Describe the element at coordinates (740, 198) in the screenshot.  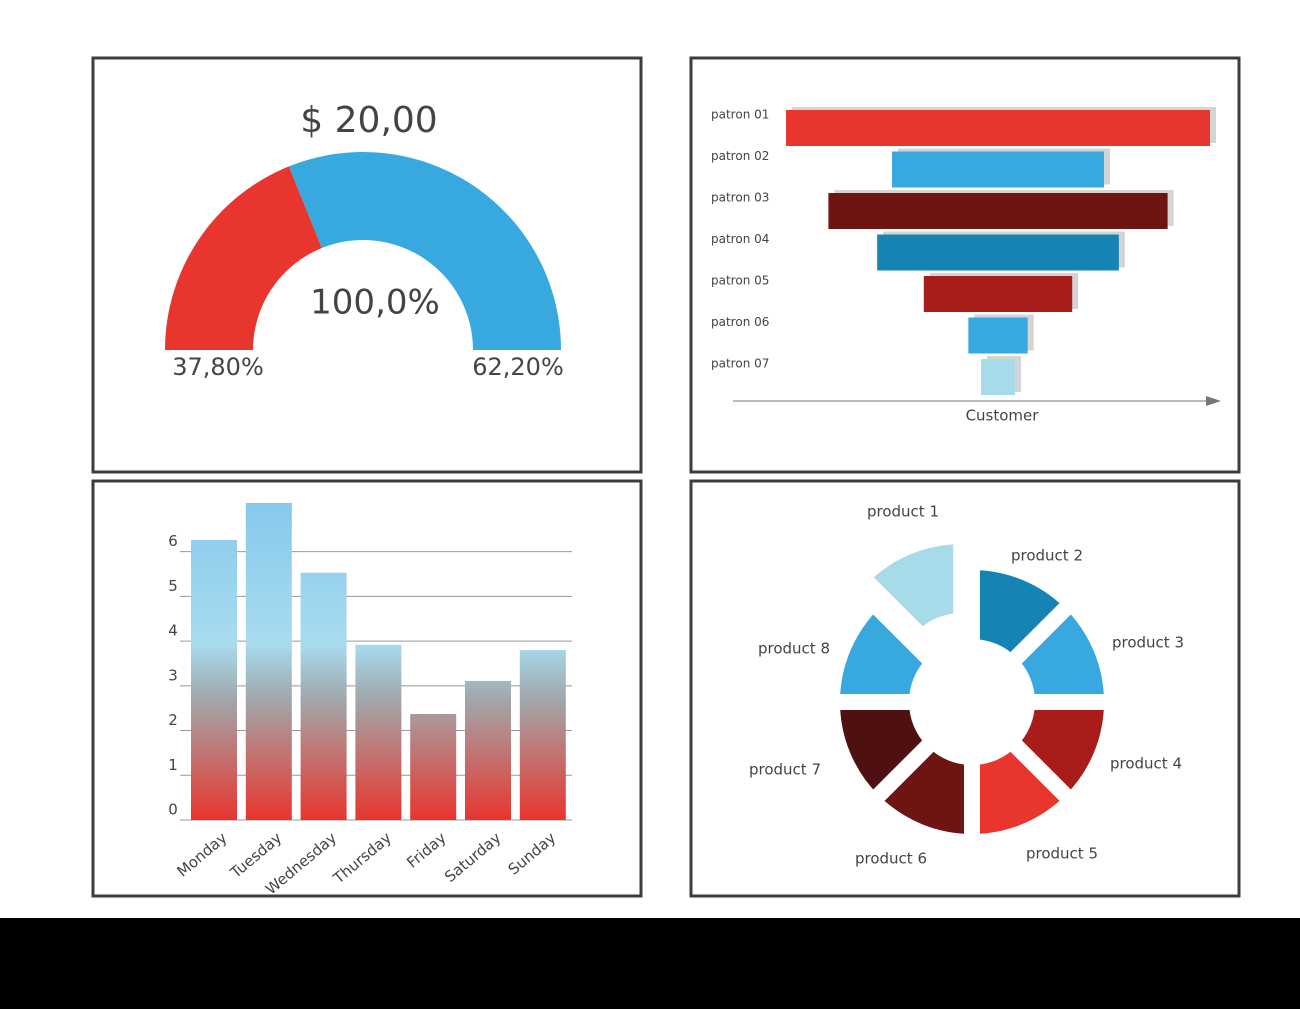
I see `category-label: patron 03` at that location.